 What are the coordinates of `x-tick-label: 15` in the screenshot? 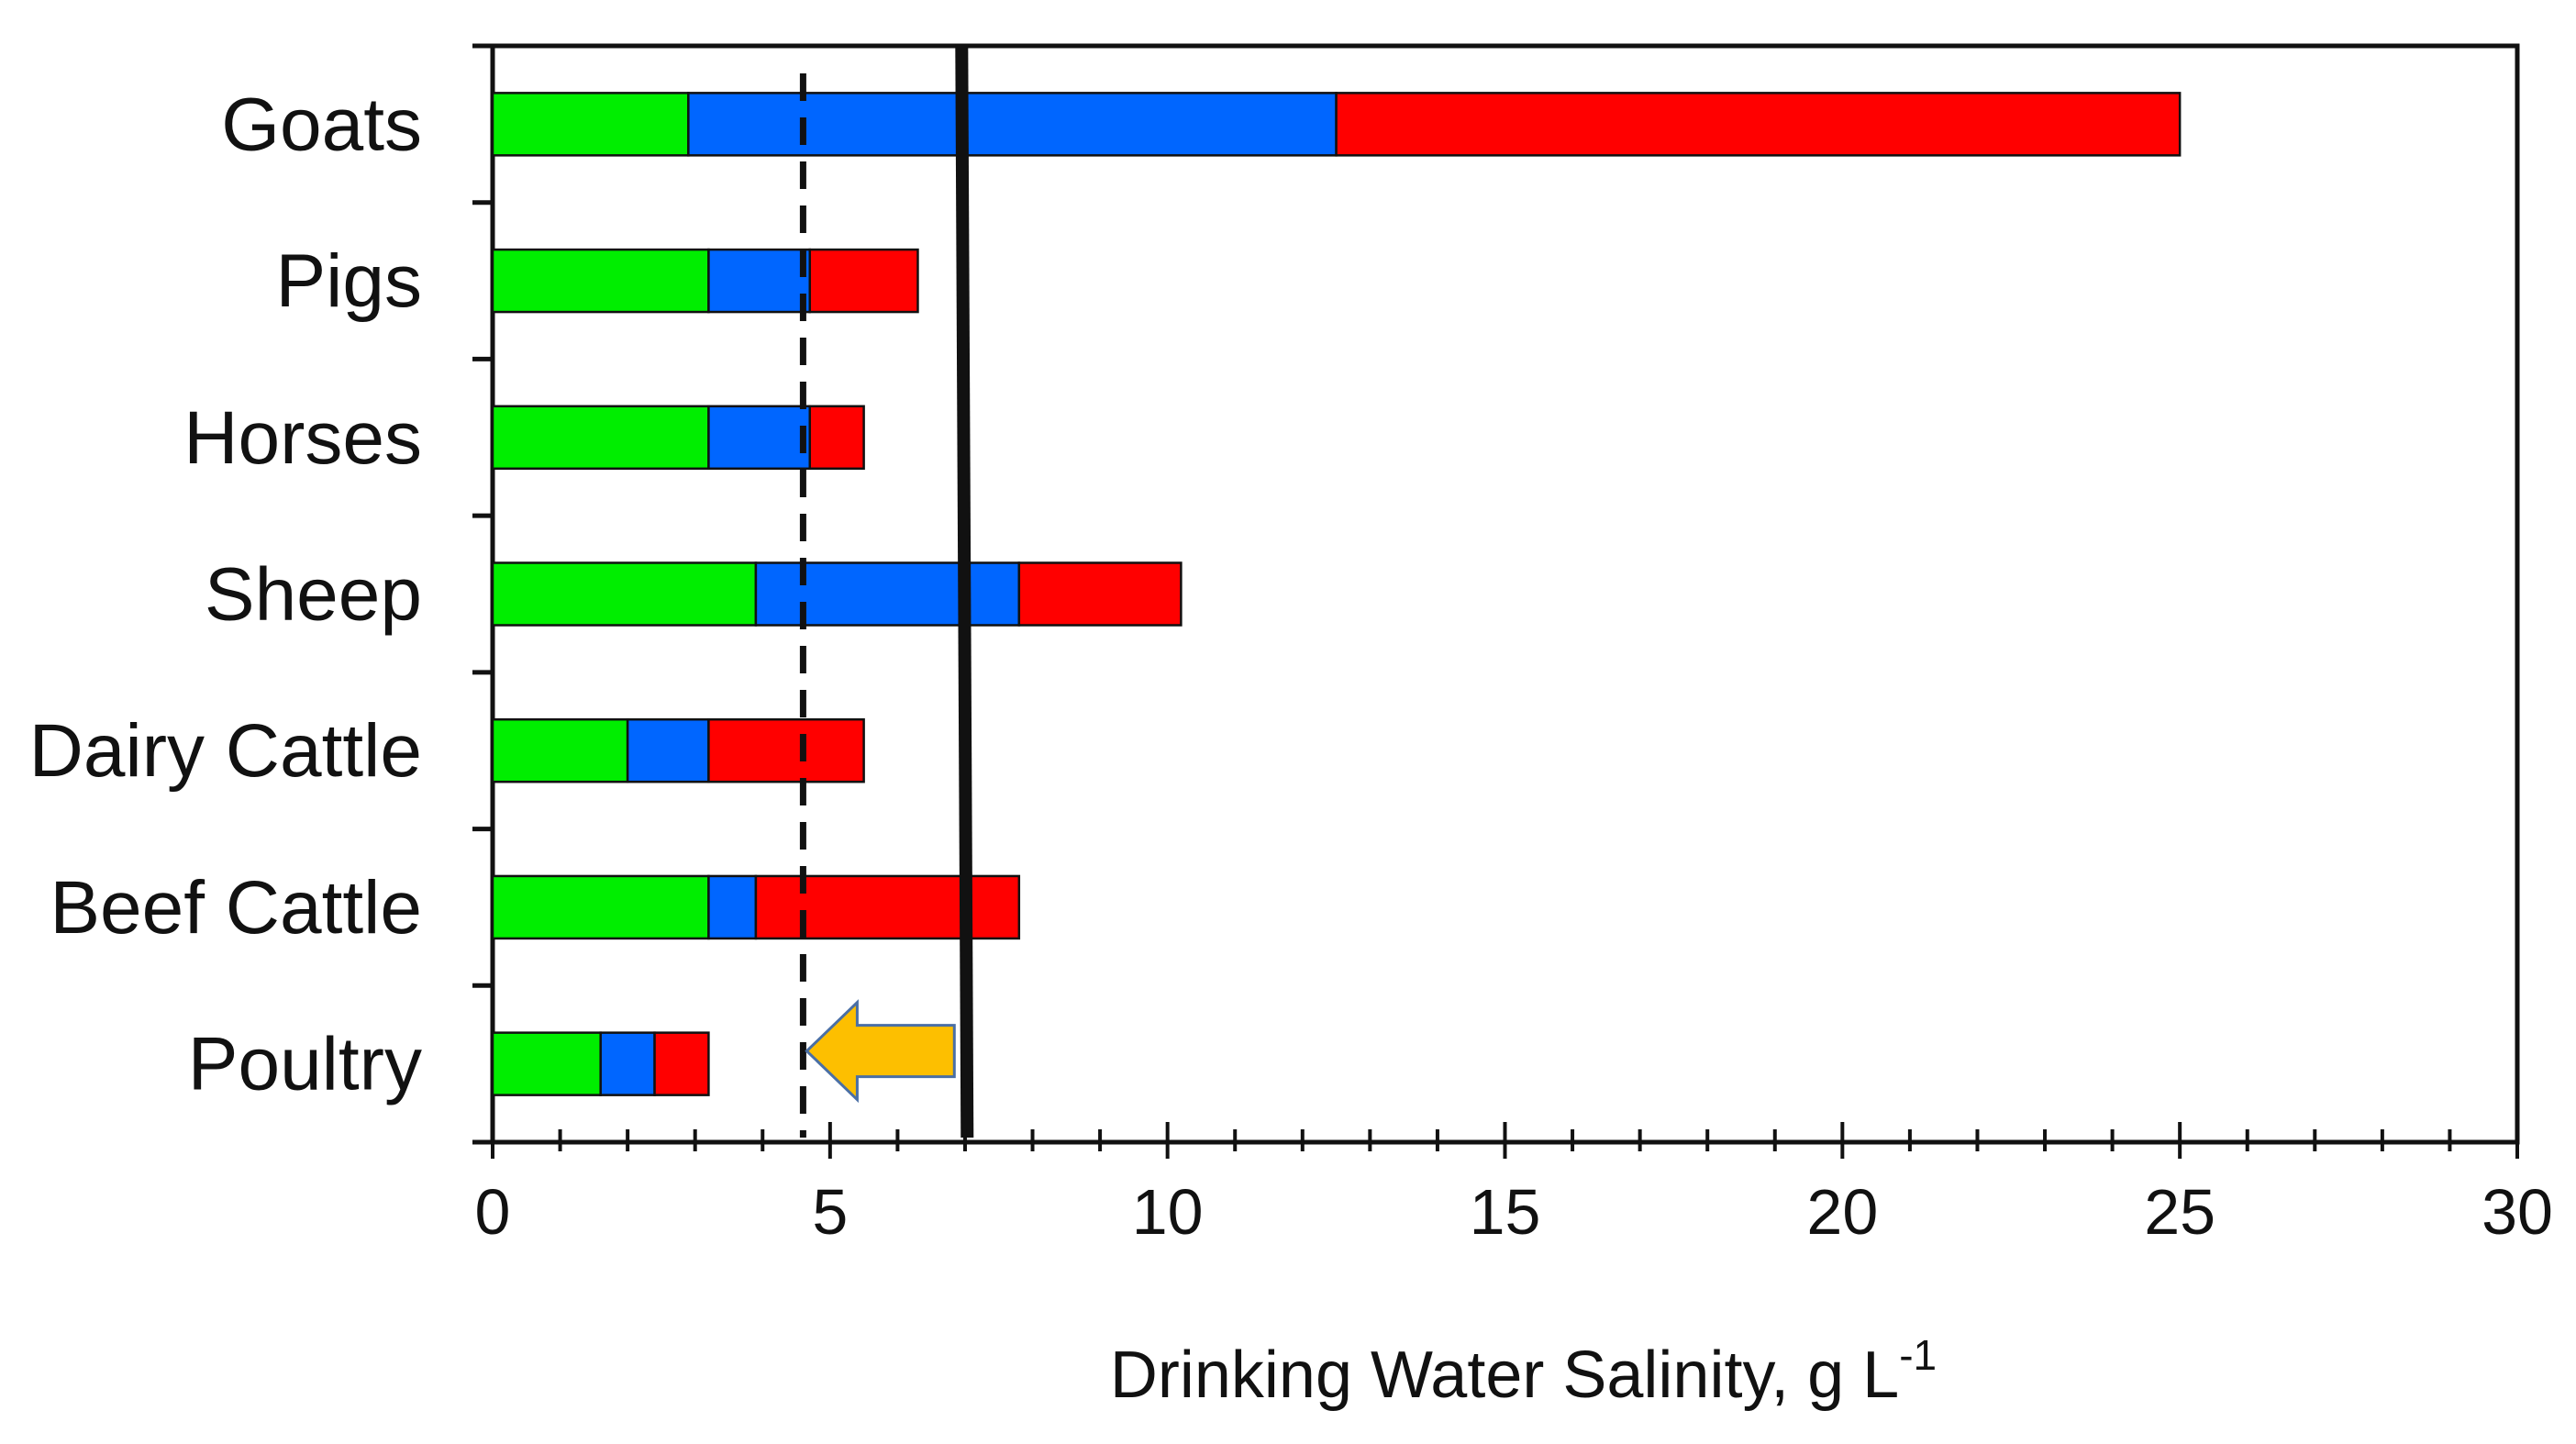 It's located at (1505, 1212).